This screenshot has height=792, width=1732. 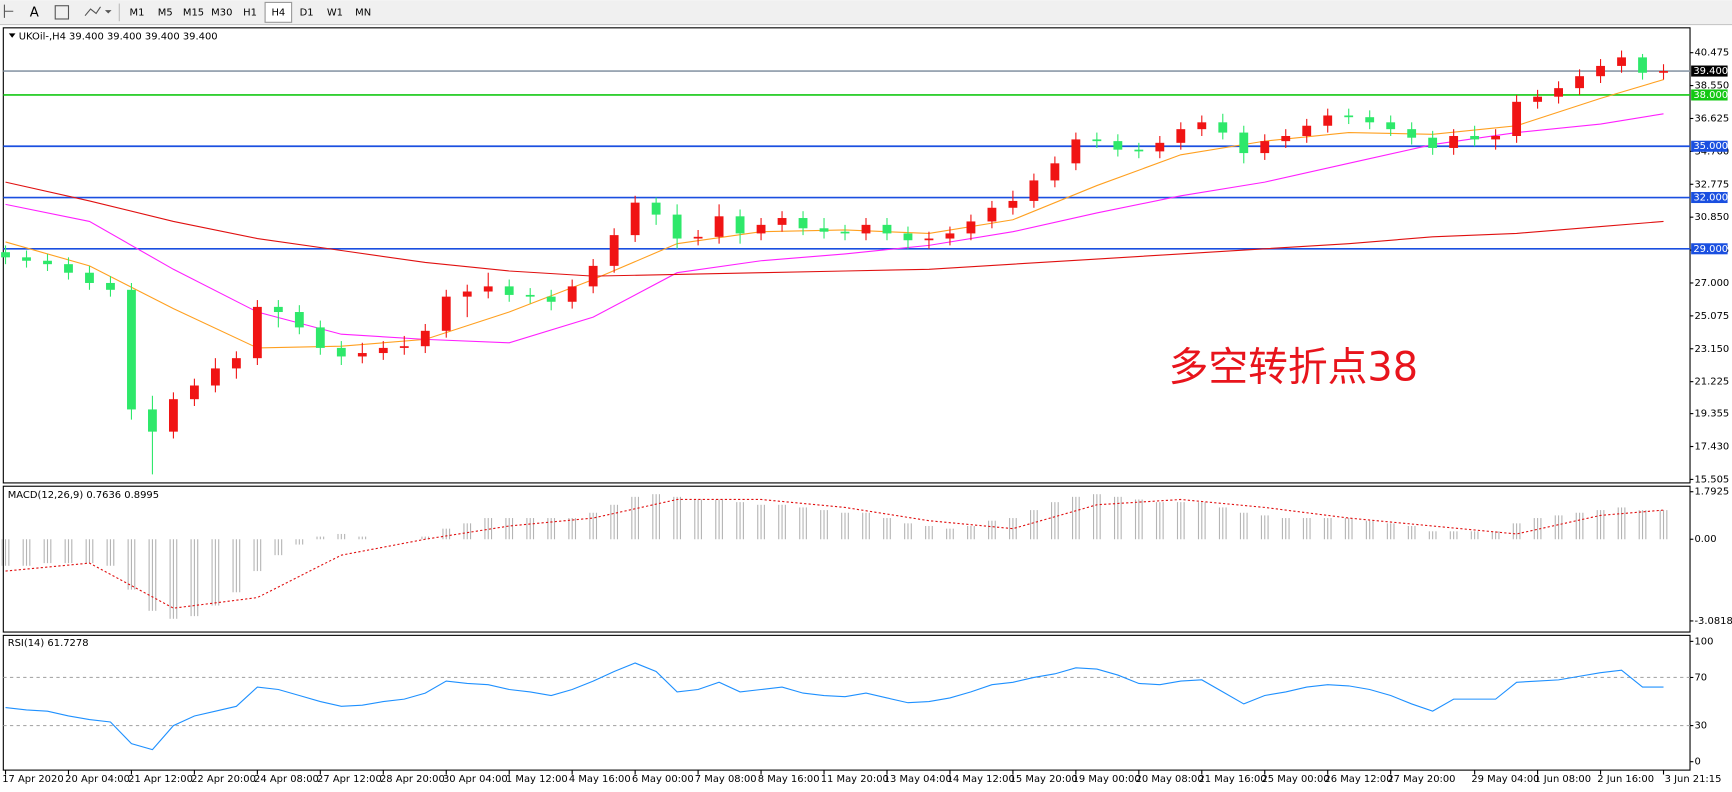 I want to click on y-tick-label: 32.775, so click(x=1711, y=184).